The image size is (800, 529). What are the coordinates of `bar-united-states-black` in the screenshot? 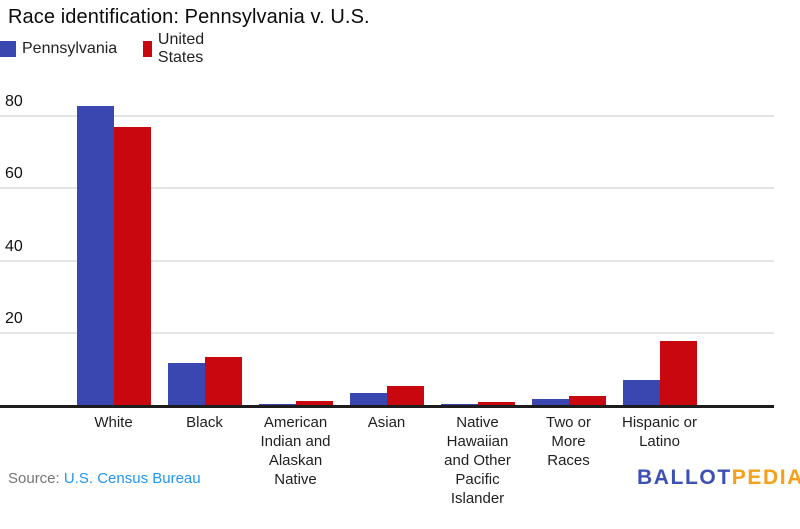 It's located at (223, 380).